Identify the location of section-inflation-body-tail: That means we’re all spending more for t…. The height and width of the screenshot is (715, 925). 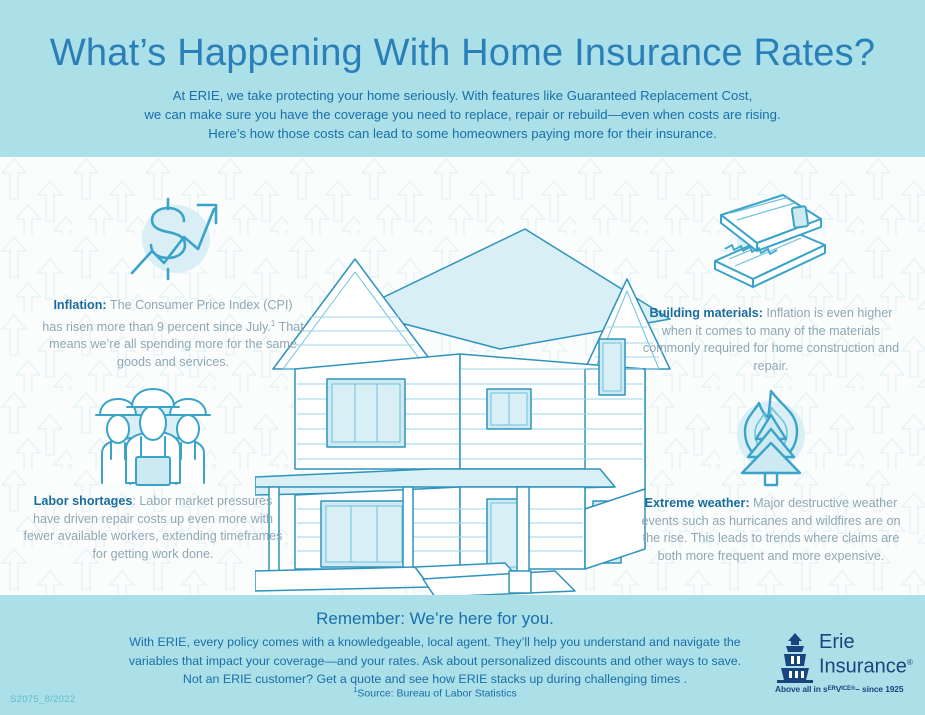
(176, 344).